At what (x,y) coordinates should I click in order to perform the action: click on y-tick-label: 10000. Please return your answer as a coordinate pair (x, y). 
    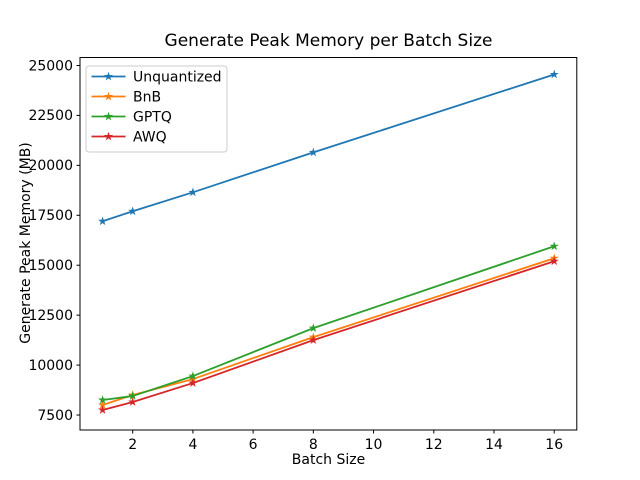
    Looking at the image, I should click on (50, 366).